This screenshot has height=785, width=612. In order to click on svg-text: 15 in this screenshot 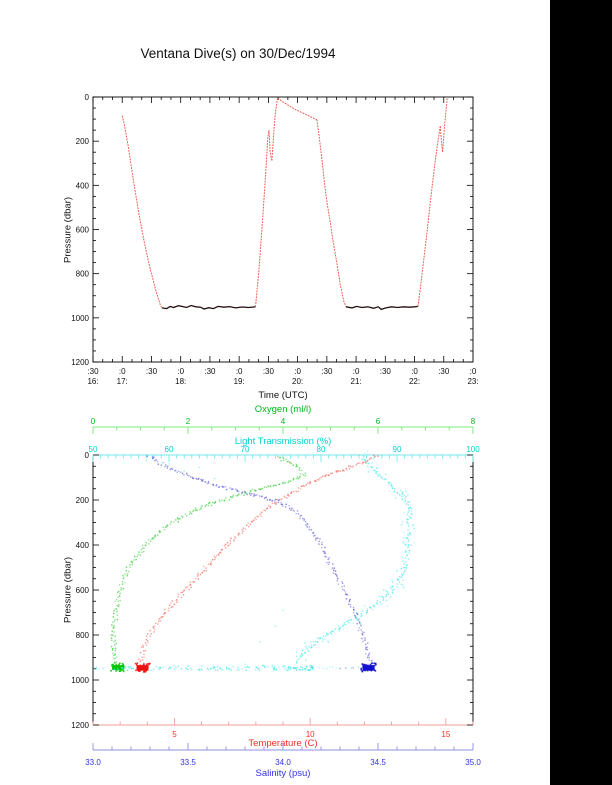, I will do `click(445, 734)`.